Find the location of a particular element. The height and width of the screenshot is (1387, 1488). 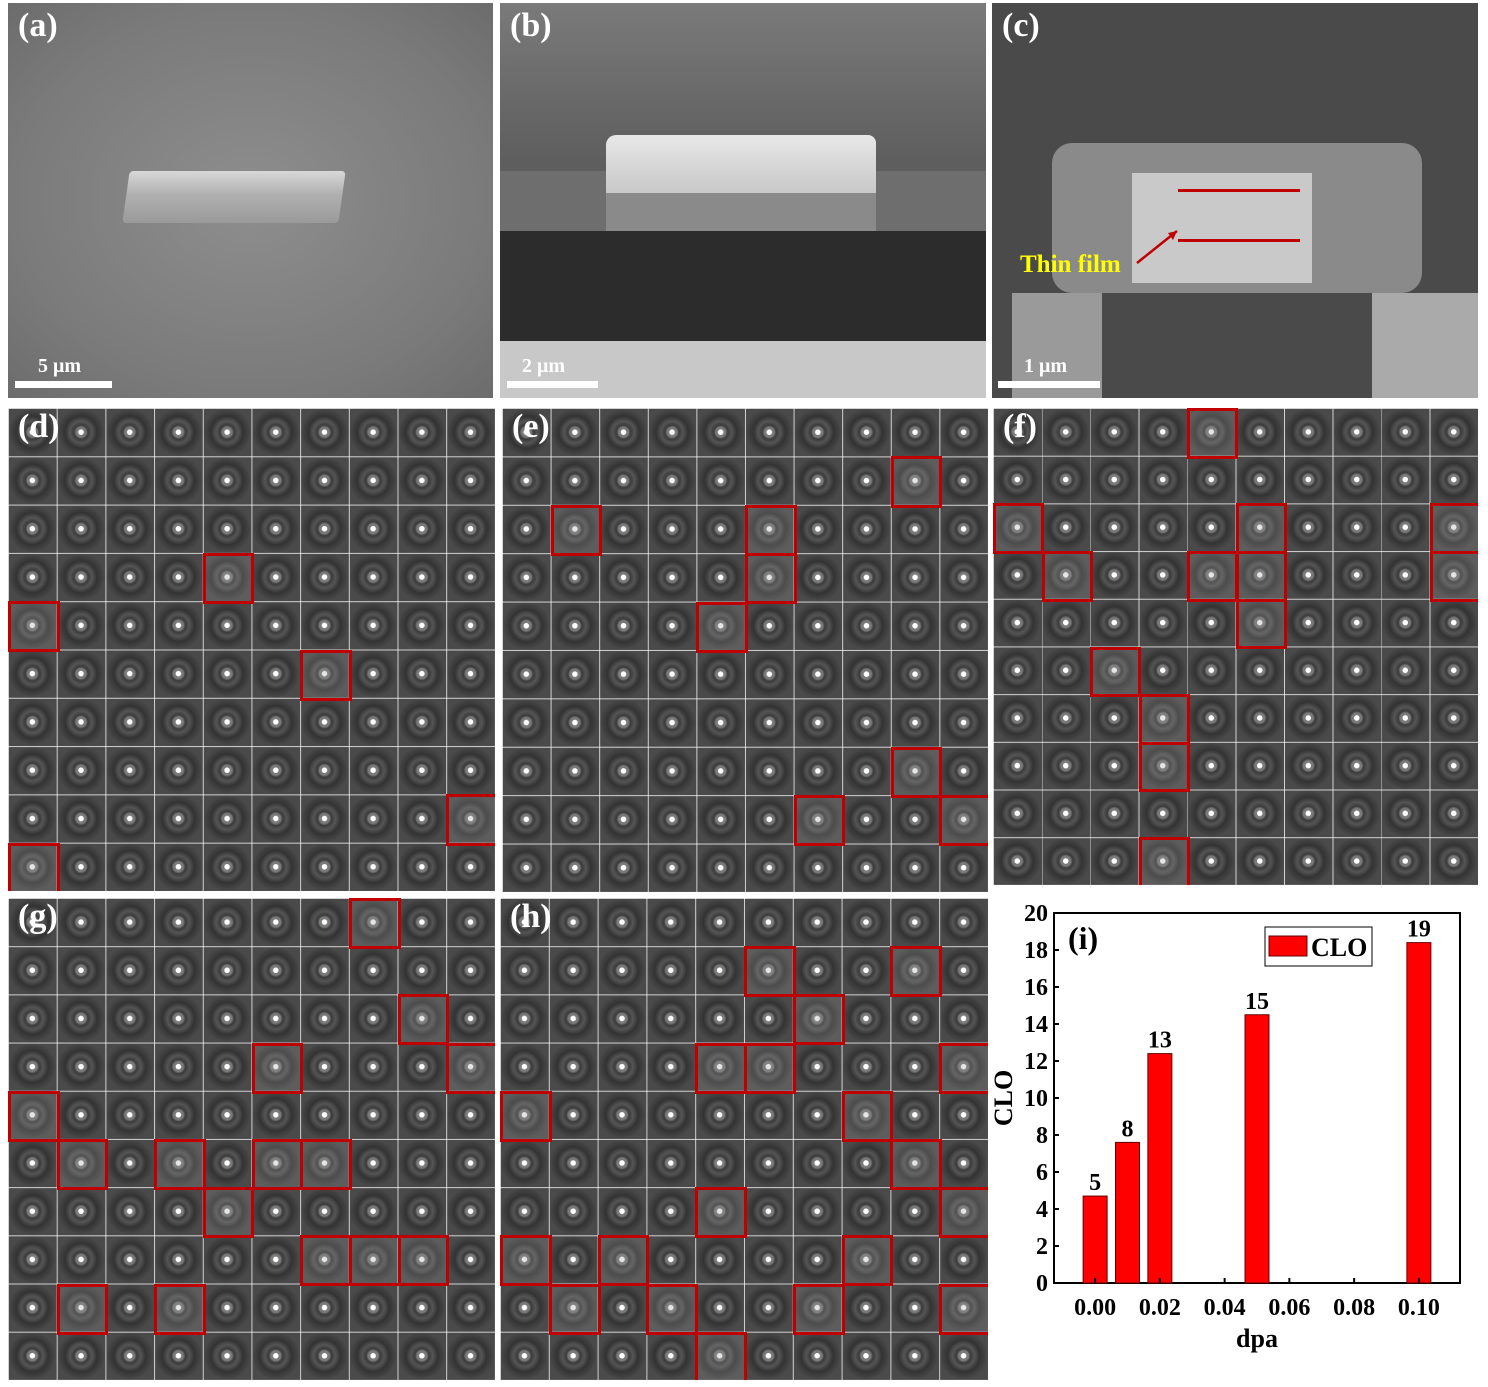

y-tick-label: 4 is located at coordinates (1042, 1210).